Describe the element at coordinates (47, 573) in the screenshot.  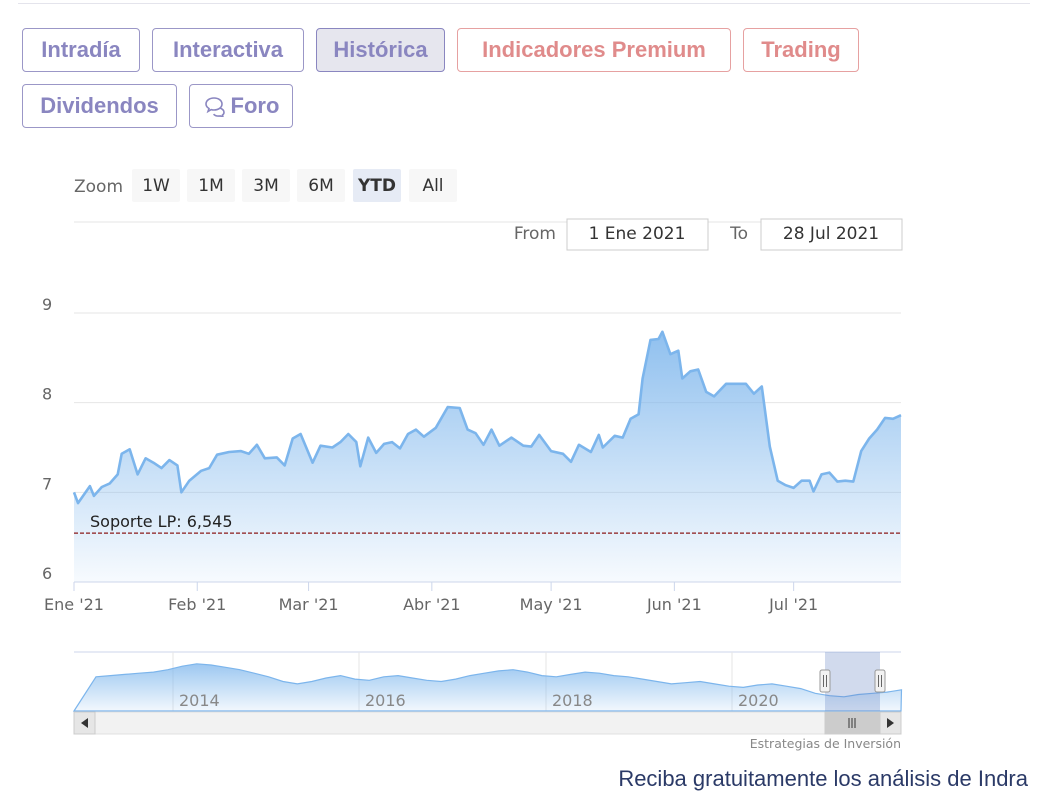
I see `y-tick-label: 6` at that location.